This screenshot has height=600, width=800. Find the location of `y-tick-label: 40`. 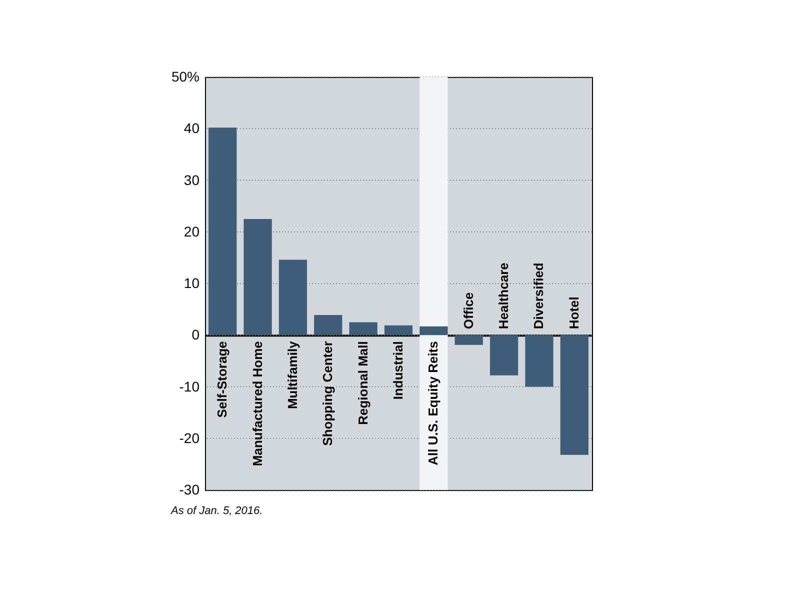

y-tick-label: 40 is located at coordinates (192, 128).